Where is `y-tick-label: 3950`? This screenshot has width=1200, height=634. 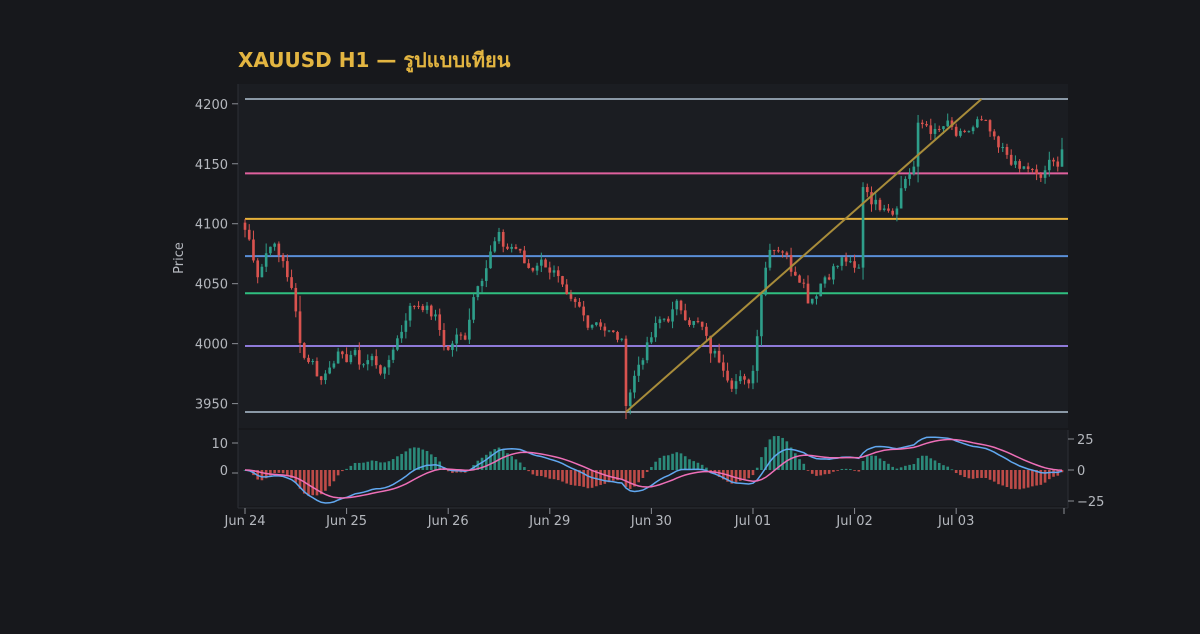
y-tick-label: 3950 is located at coordinates (211, 405).